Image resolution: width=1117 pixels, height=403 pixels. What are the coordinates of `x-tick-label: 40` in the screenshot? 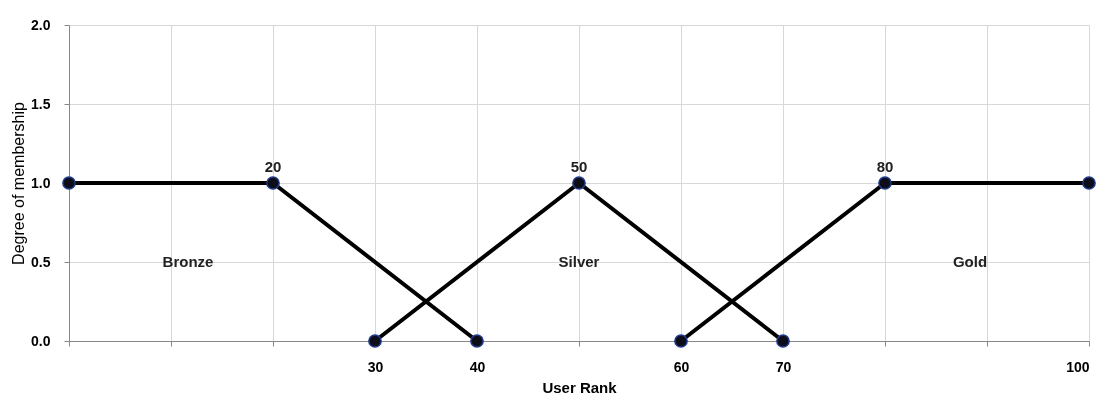 It's located at (477, 366).